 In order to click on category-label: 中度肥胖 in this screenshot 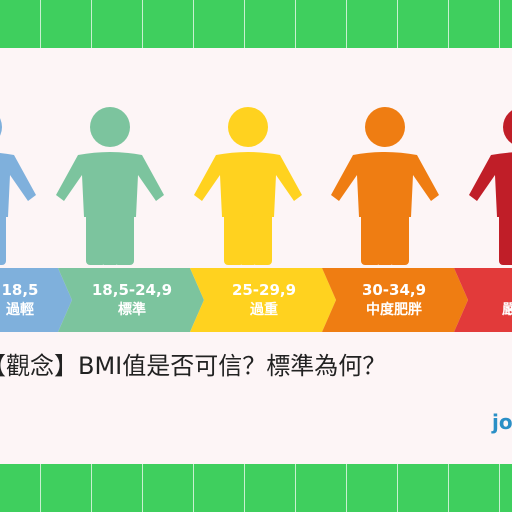, I will do `click(394, 310)`.